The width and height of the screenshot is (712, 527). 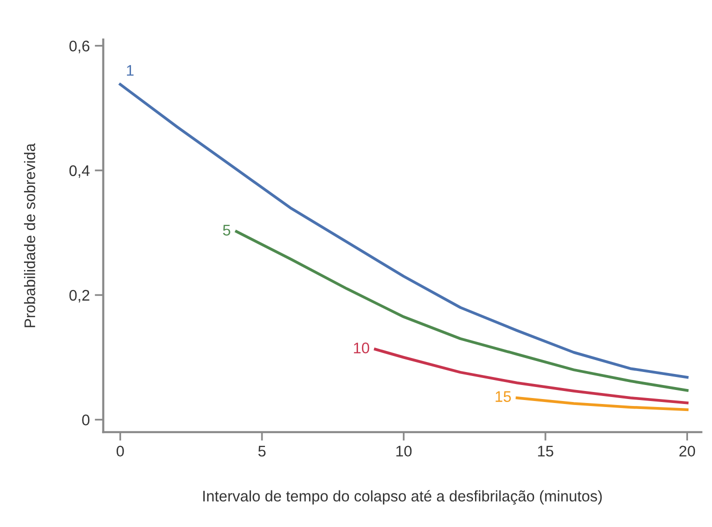 What do you see at coordinates (86, 420) in the screenshot?
I see `y-tick-label: 0` at bounding box center [86, 420].